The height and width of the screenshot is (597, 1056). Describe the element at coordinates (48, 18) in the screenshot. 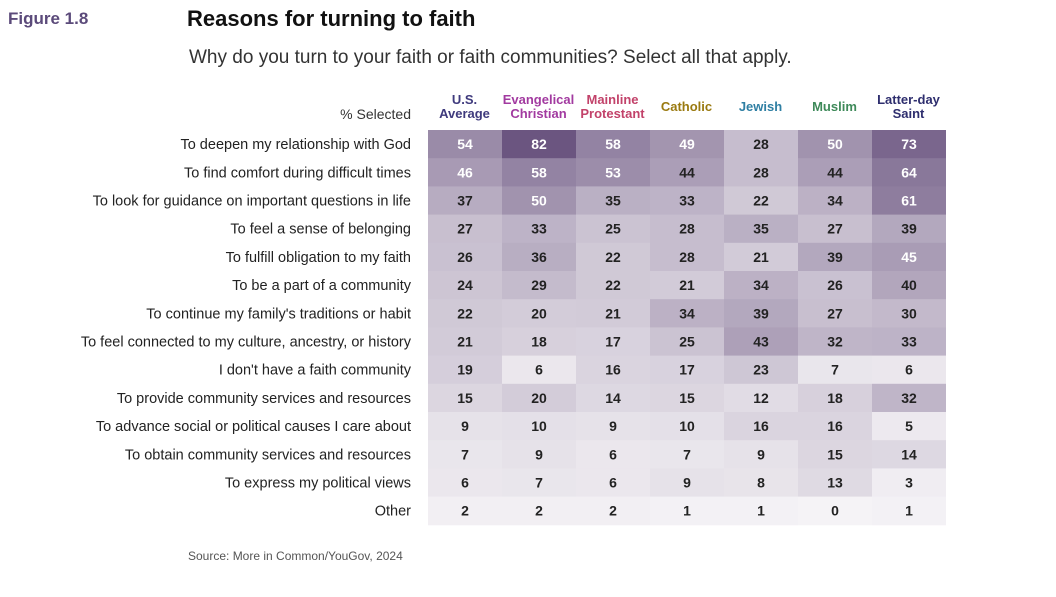

I see `figure-label: Figure 1.8` at that location.